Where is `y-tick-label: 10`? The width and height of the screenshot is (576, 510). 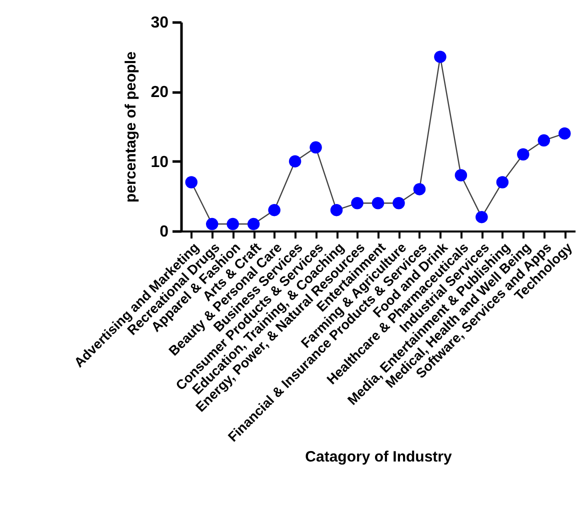
y-tick-label: 10 is located at coordinates (159, 162).